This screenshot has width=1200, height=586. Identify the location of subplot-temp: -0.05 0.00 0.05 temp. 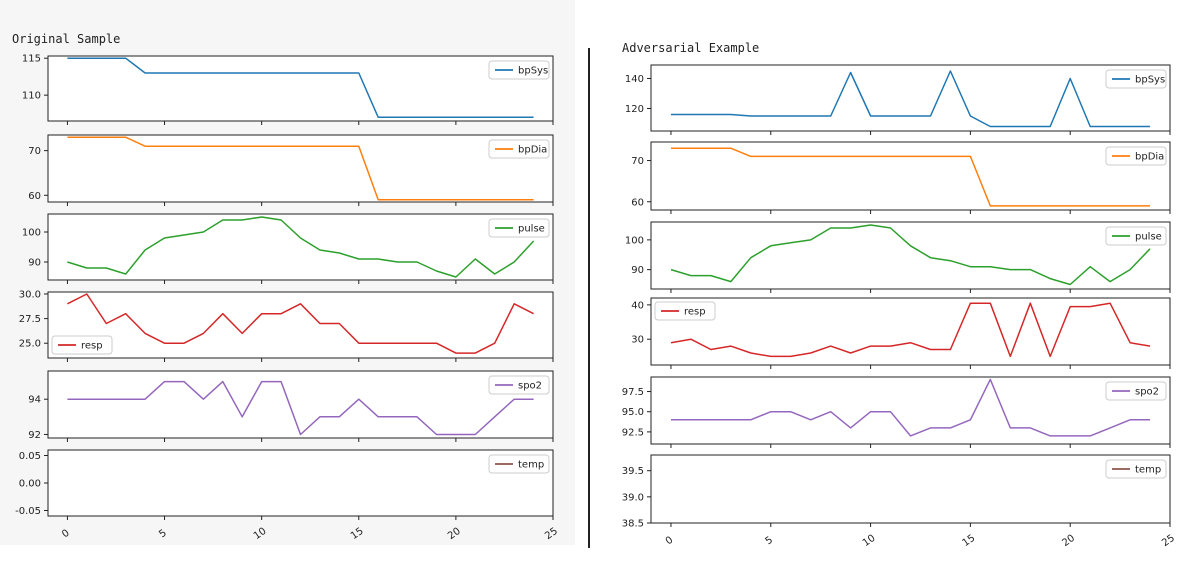
(284, 484).